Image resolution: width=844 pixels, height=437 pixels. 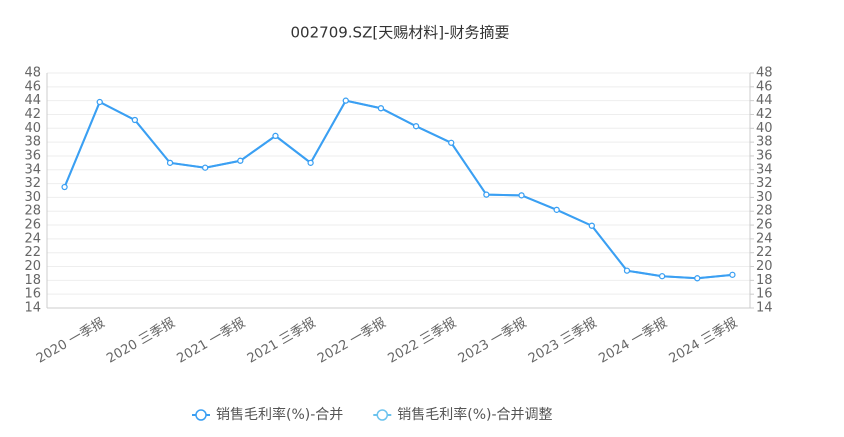 I want to click on legend-label: 销售毛利率(%)-合并调整, so click(x=474, y=414).